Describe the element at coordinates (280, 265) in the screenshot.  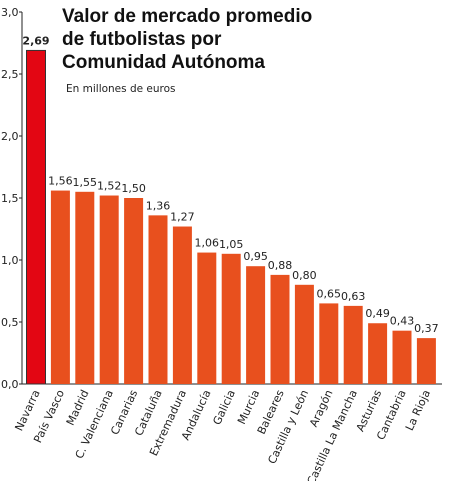
I see `value-label: 0,88` at that location.